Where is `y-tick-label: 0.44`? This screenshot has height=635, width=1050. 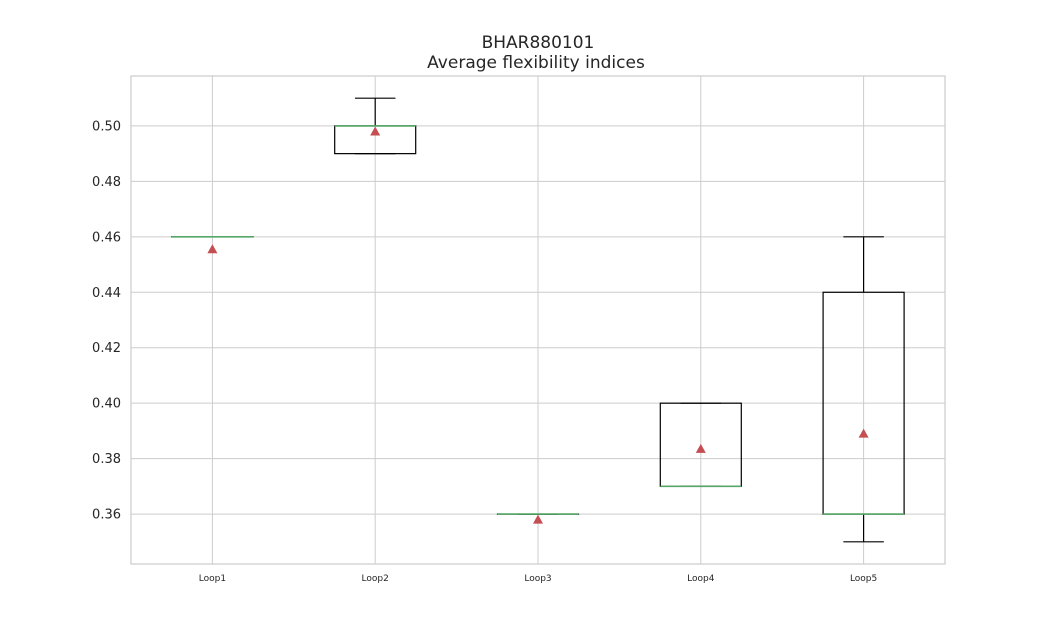 y-tick-label: 0.44 is located at coordinates (106, 293).